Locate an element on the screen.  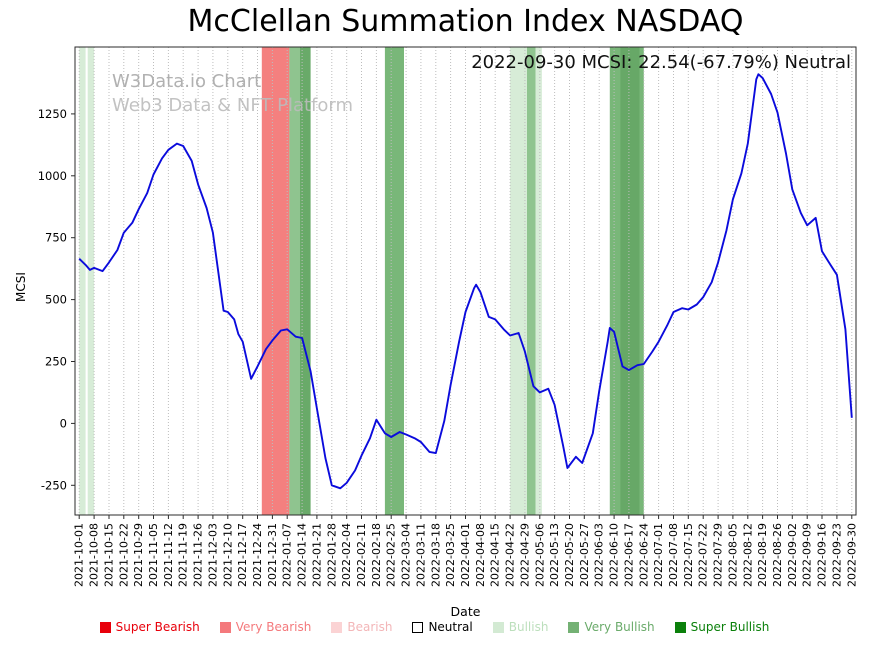
x-tick-label: 2022-04-22 is located at coordinates (510, 555).